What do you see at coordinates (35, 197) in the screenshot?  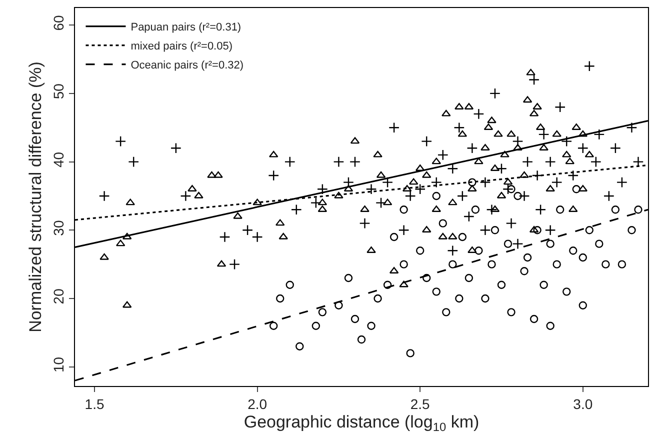 I see `y-axis-title: Normalized structural difference (%)` at bounding box center [35, 197].